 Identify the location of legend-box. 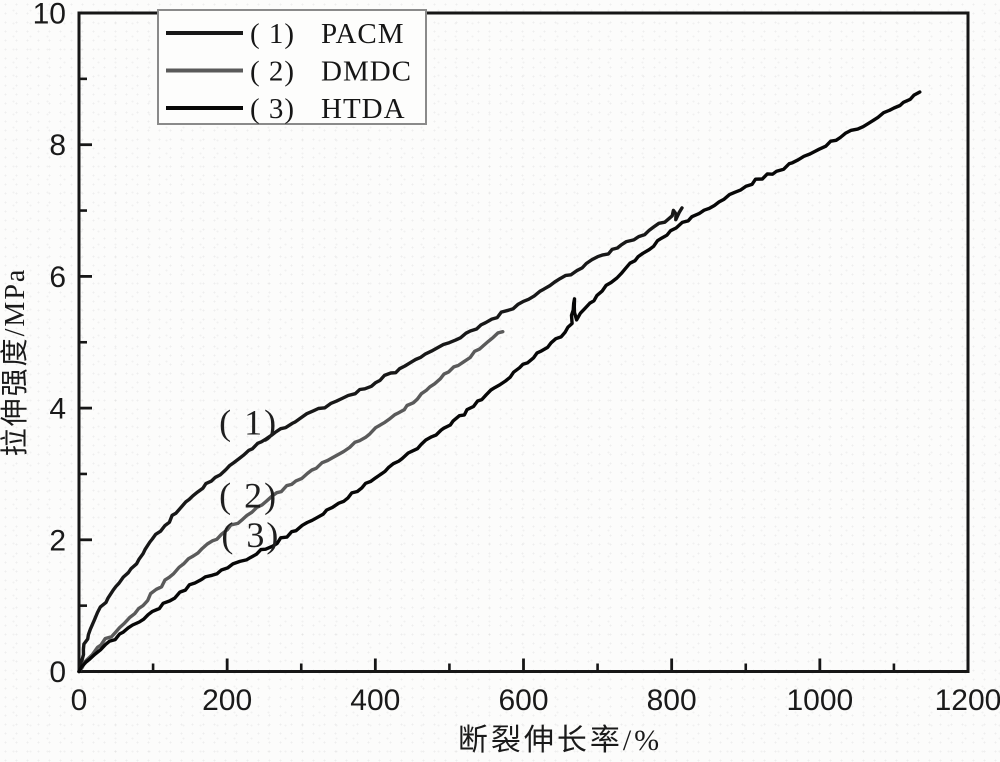
(292, 67).